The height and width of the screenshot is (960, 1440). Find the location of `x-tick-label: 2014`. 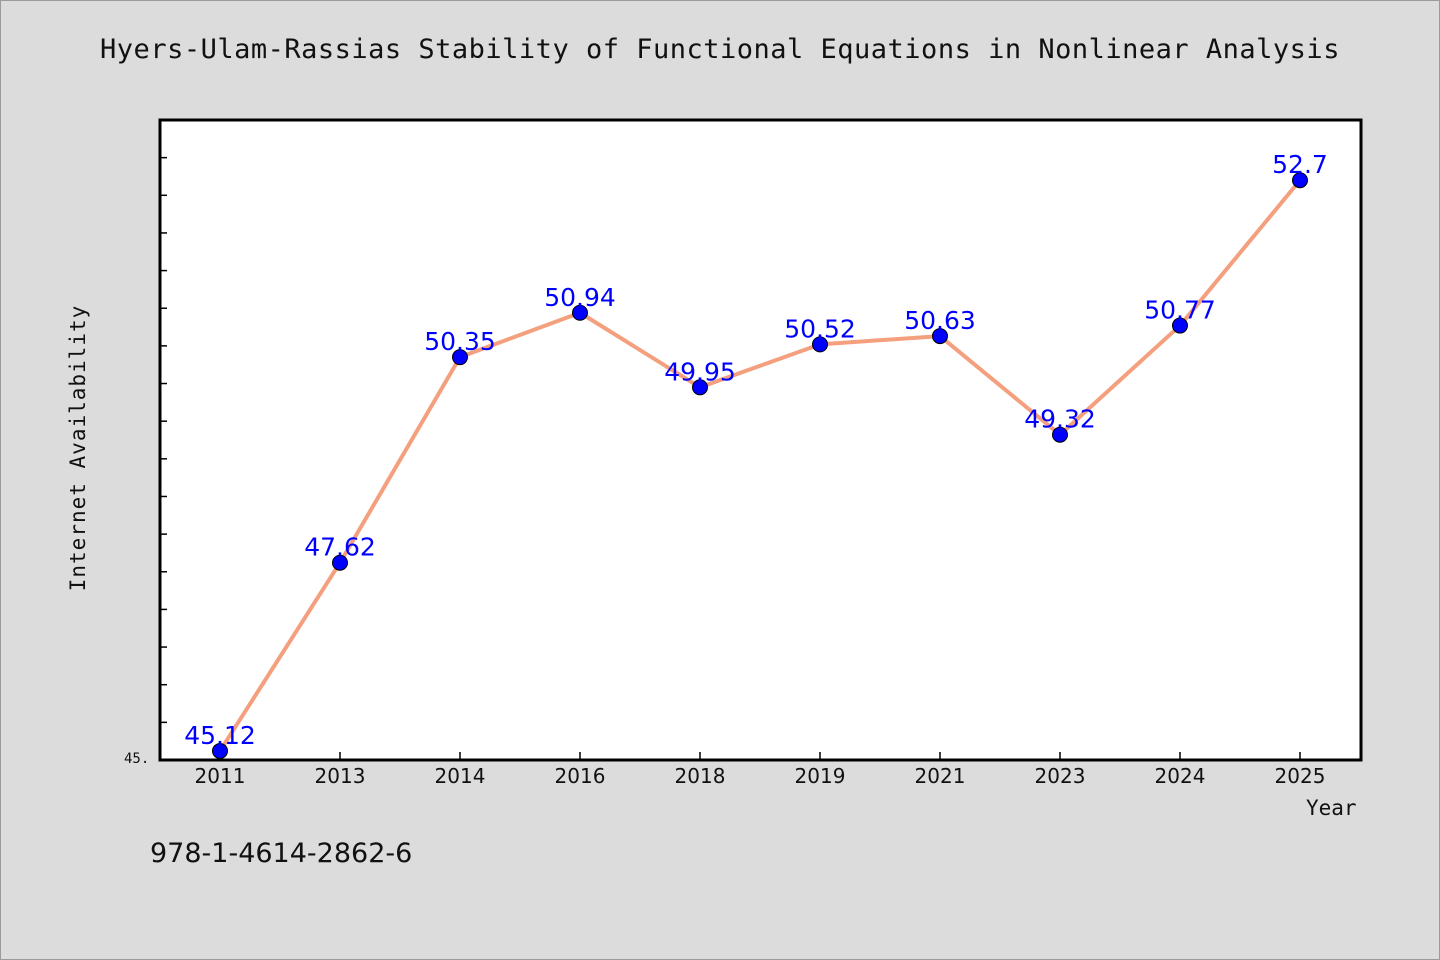

x-tick-label: 2014 is located at coordinates (460, 776).